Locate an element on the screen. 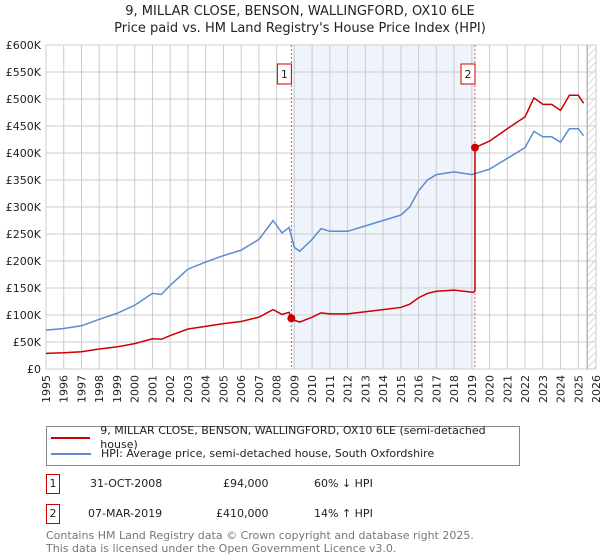 This screenshot has height=560, width=600. x-tick-label: 2015 is located at coordinates (401, 389).